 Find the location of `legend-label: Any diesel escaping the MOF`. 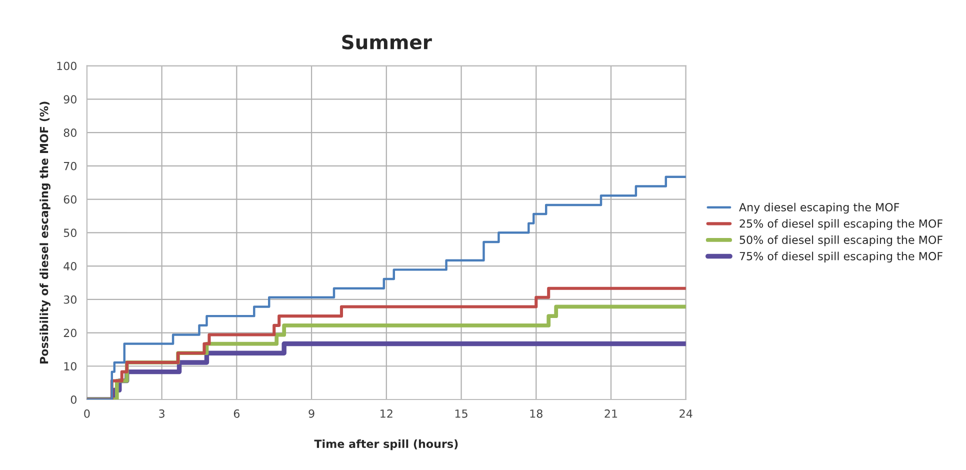

legend-label: Any diesel escaping the MOF is located at coordinates (819, 208).